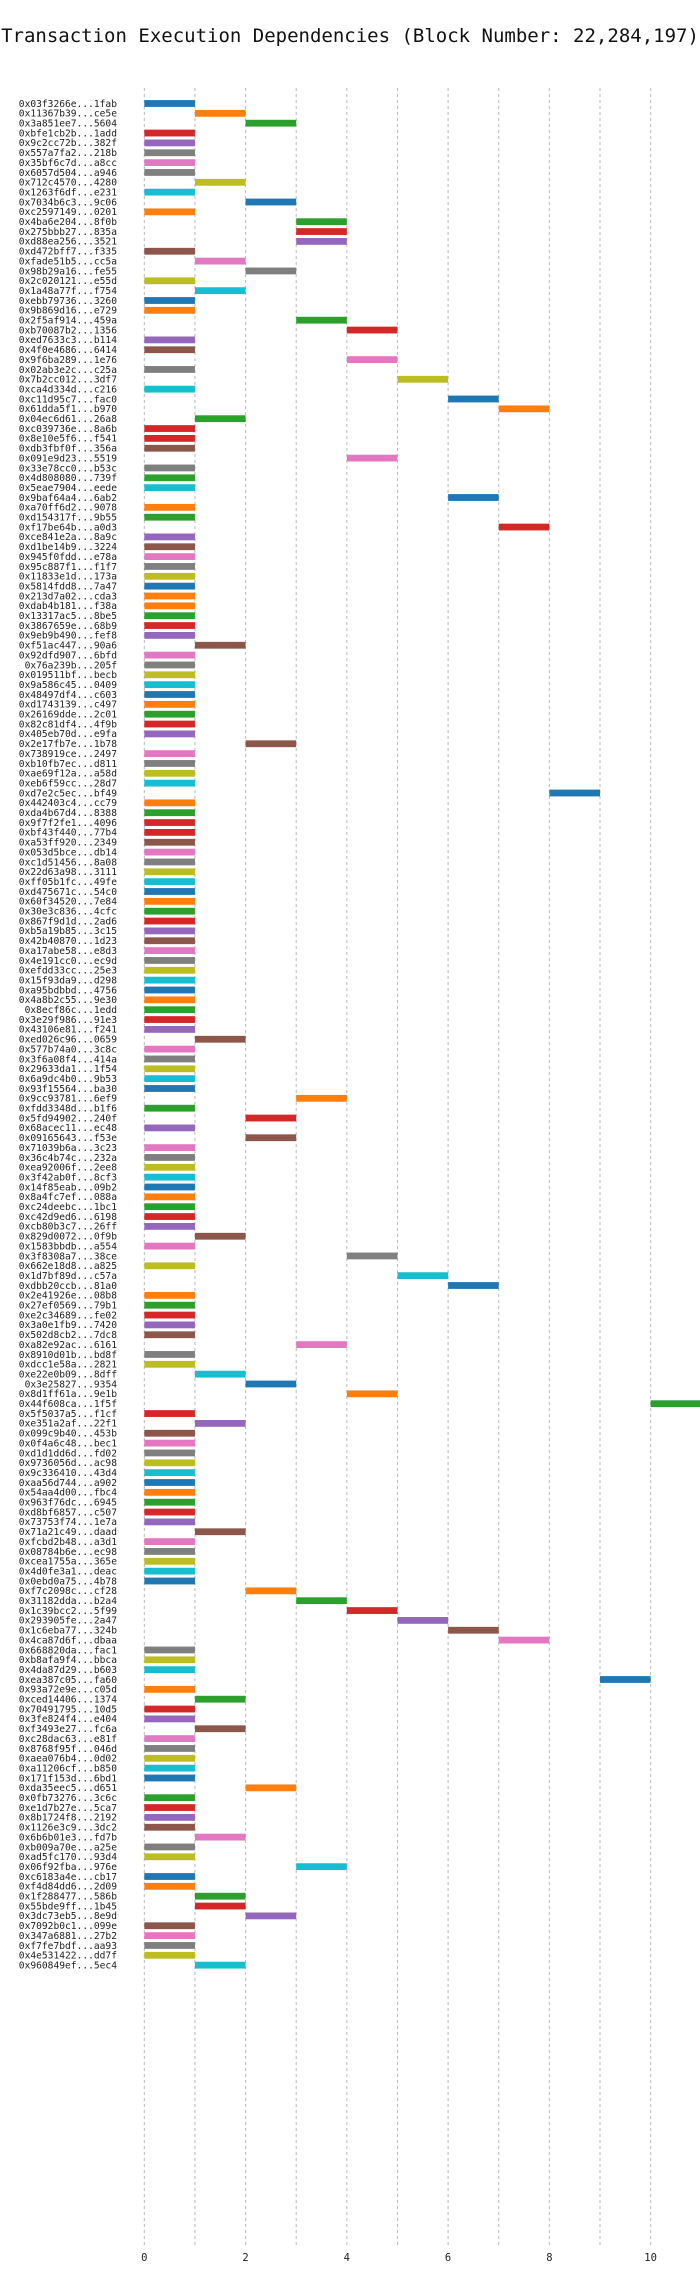  Describe the element at coordinates (68, 1266) in the screenshot. I see `y-tick-label: 0x662e18d8...a825` at that location.